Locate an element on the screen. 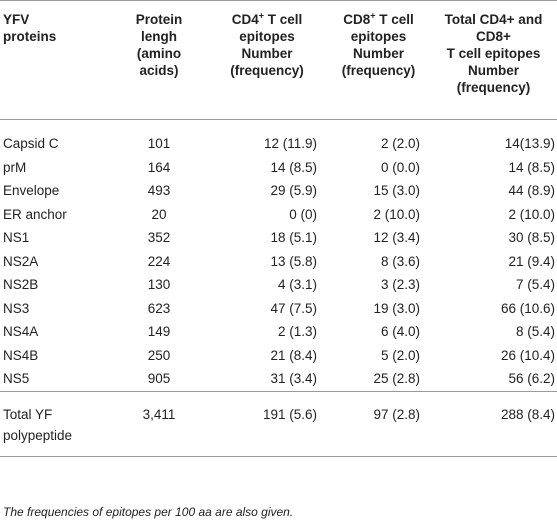  header-line: proteins is located at coordinates (30, 36).